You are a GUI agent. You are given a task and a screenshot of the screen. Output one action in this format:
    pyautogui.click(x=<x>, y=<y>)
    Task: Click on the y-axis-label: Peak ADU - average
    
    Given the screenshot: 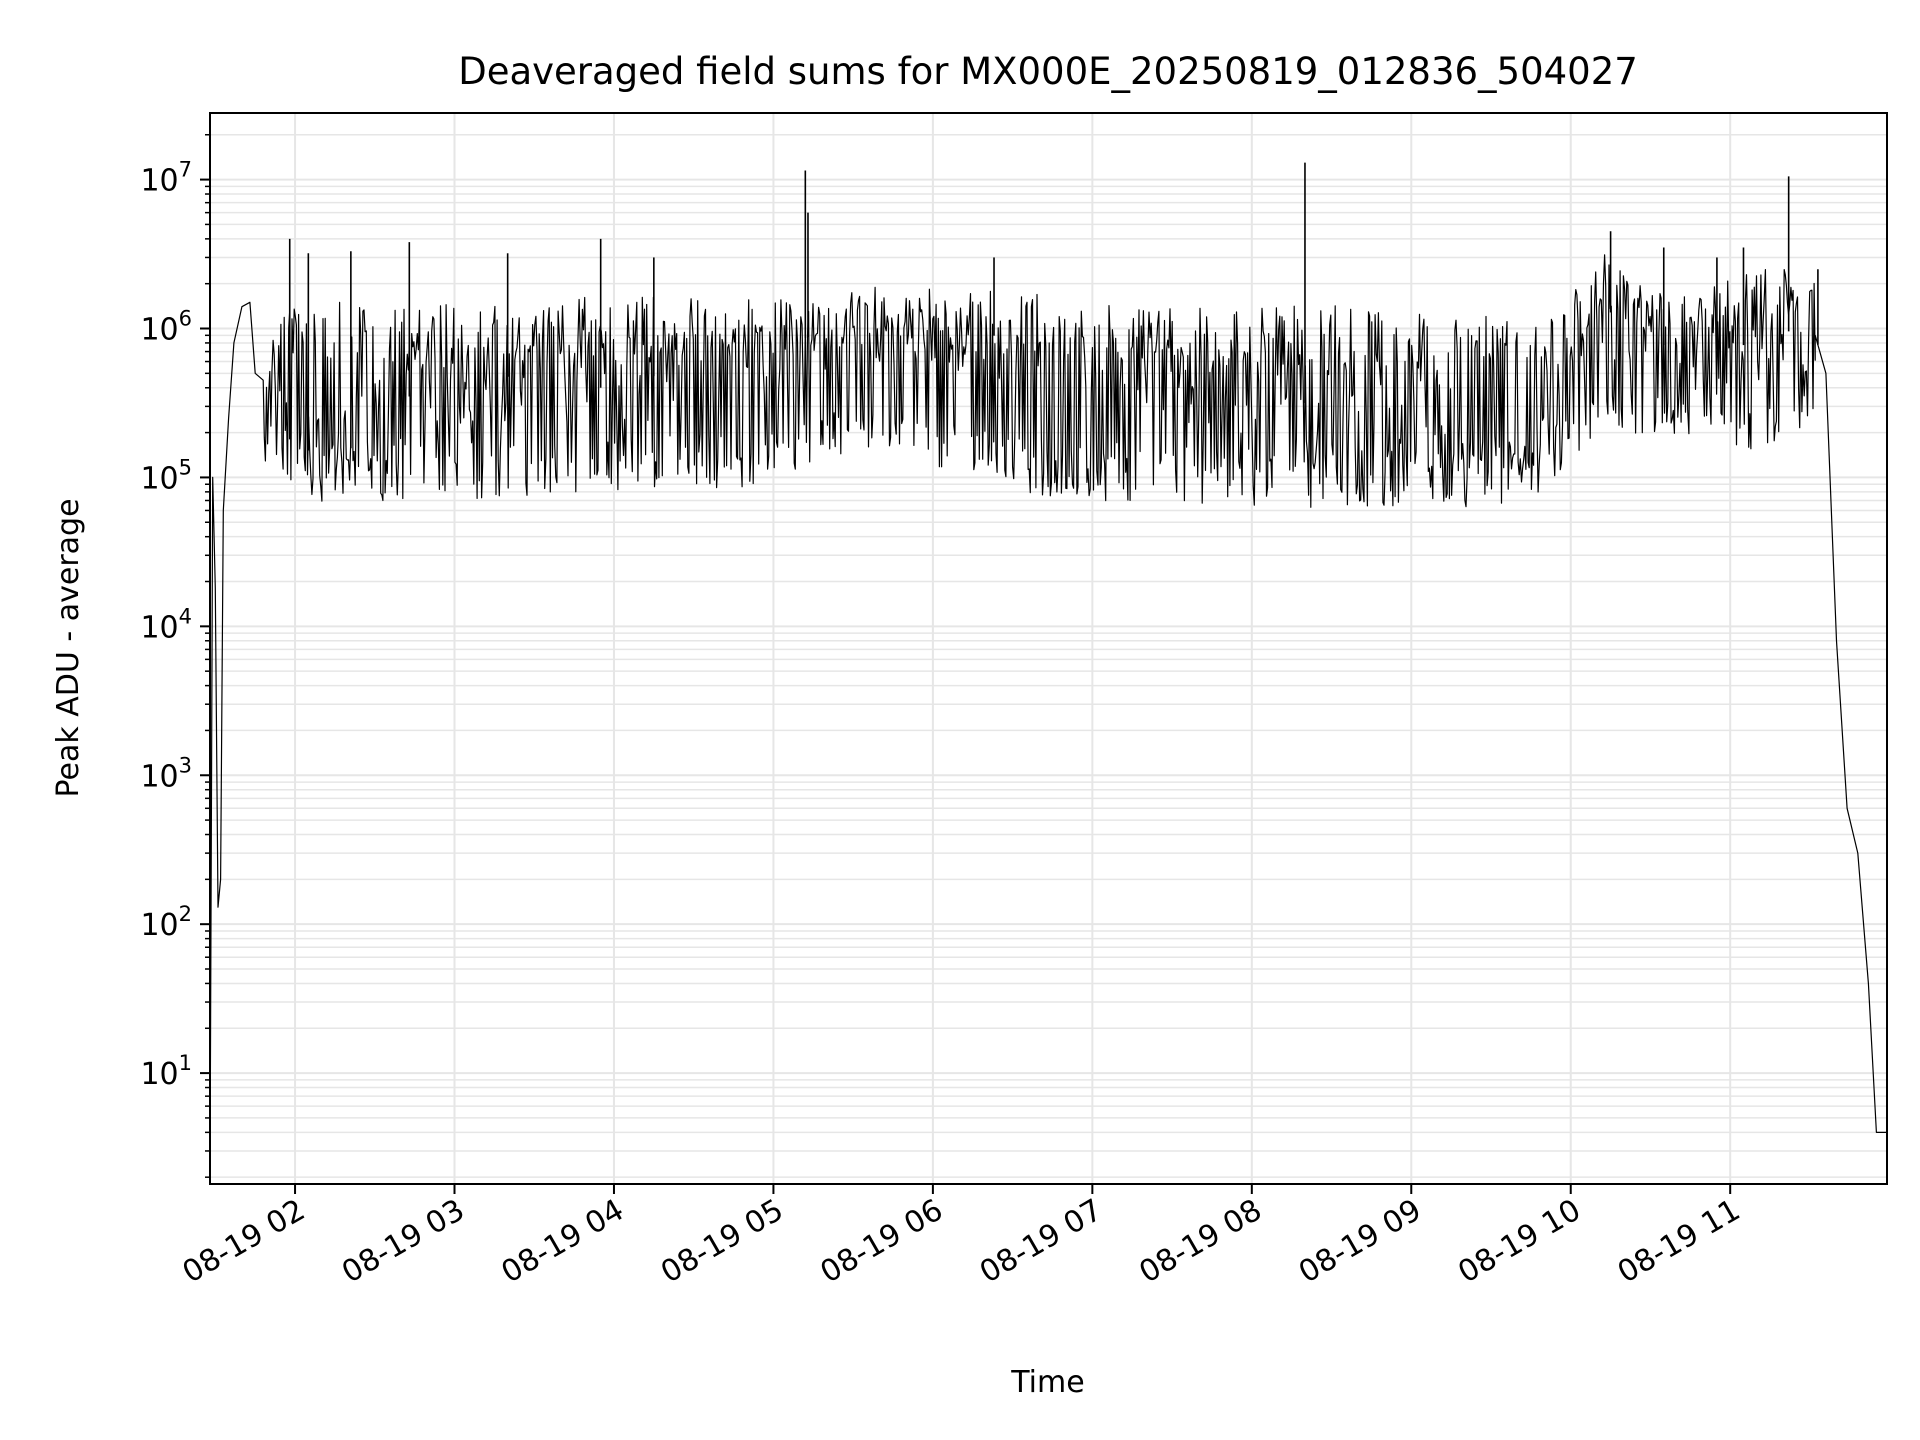 What is the action you would take?
    pyautogui.click(x=68, y=647)
    